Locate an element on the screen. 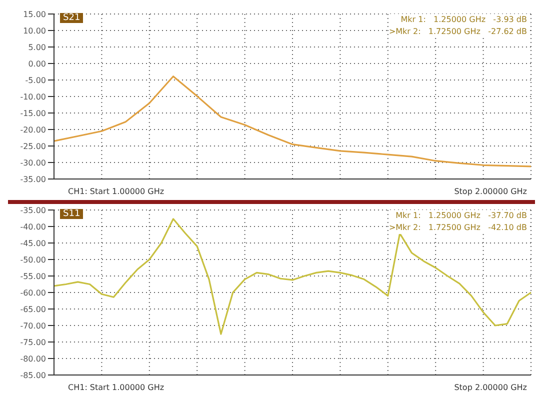 The image size is (543, 410). y-tick-label: -40.00 is located at coordinates (33, 227).